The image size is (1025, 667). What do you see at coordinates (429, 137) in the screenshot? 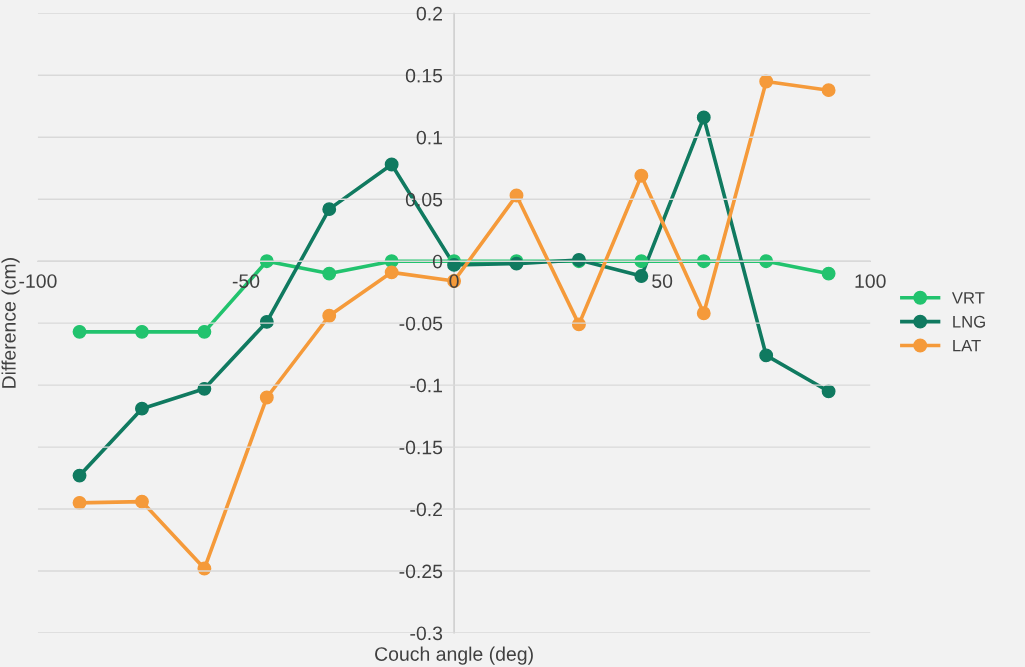
I see `y-tick-label: 0.1` at bounding box center [429, 137].